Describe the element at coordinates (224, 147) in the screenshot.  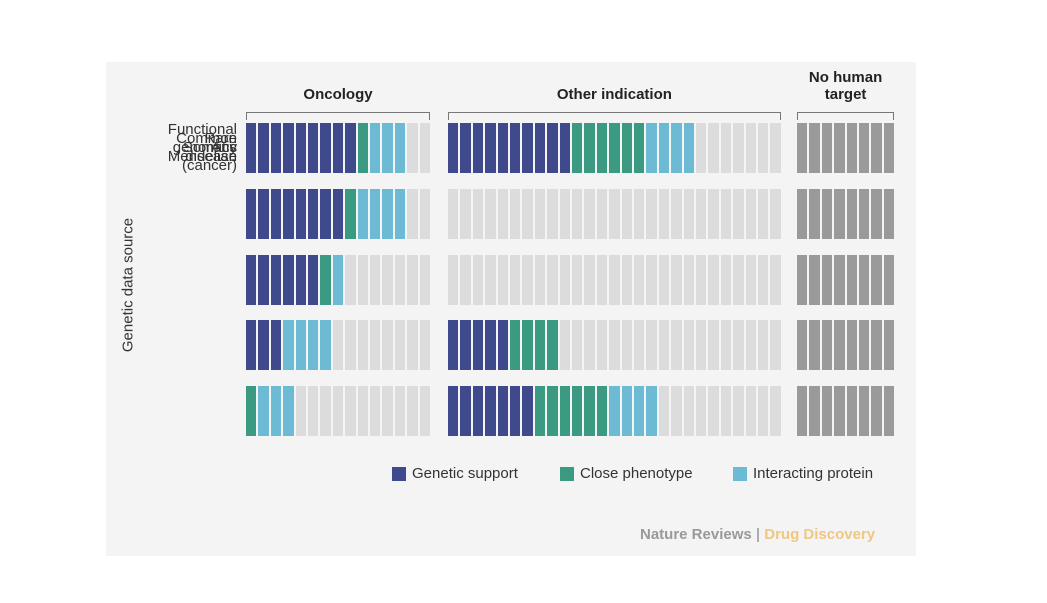
I see `row-label: Any` at that location.